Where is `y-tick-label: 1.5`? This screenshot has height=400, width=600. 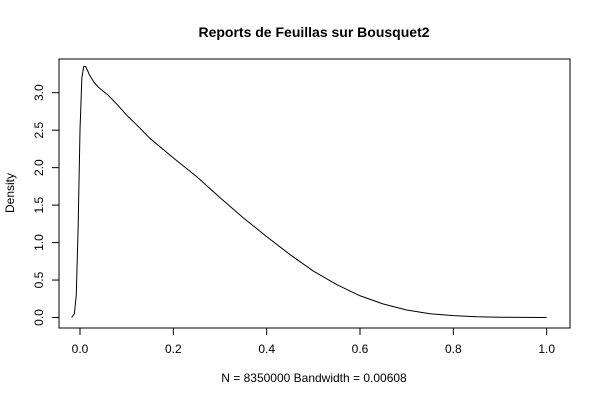
y-tick-label: 1.5 is located at coordinates (39, 204).